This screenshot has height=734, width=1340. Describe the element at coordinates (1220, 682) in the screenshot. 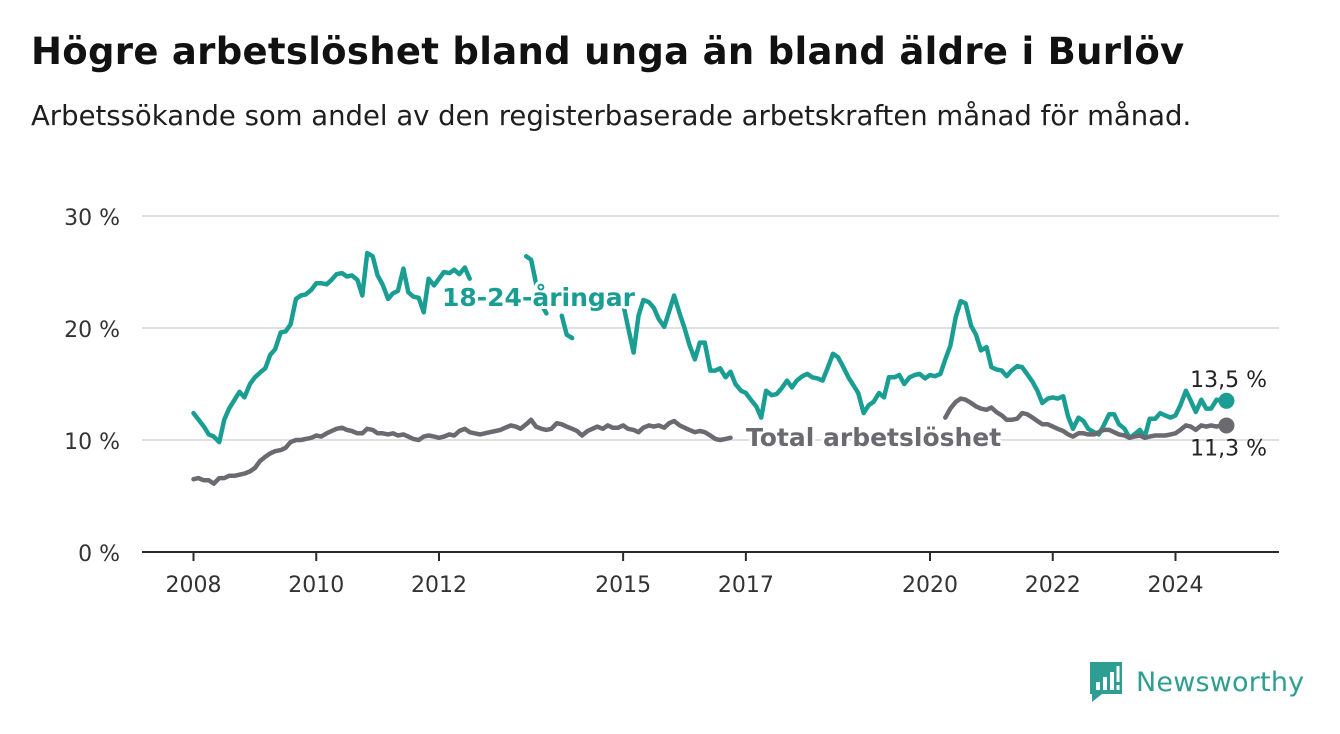

I see `brand-name: Newsworthy` at that location.